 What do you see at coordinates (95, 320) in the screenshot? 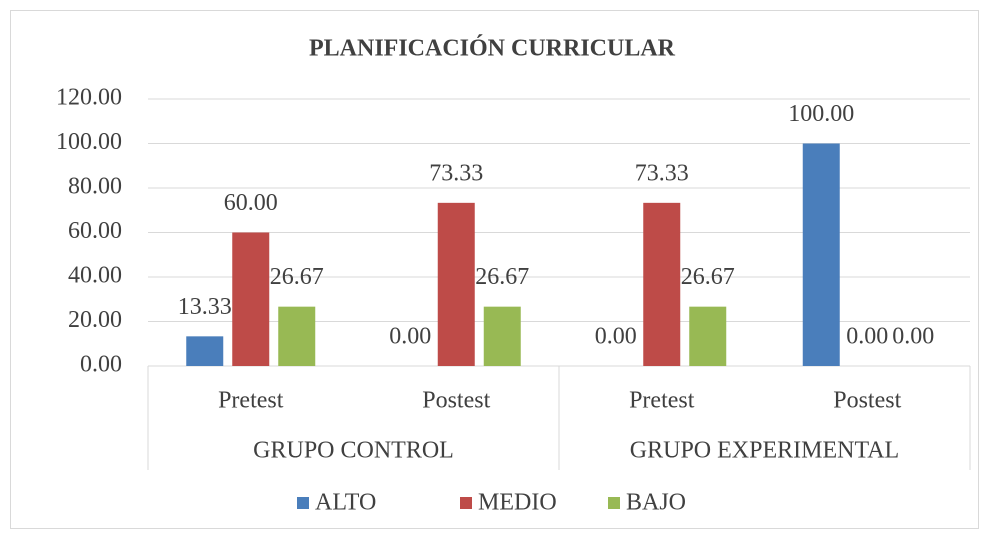
I see `y-tick-label: 20.00` at bounding box center [95, 320].